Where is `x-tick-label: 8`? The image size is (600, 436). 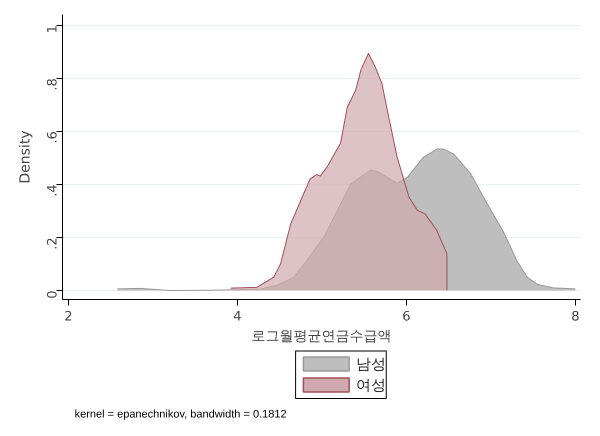 x-tick-label: 8 is located at coordinates (575, 317).